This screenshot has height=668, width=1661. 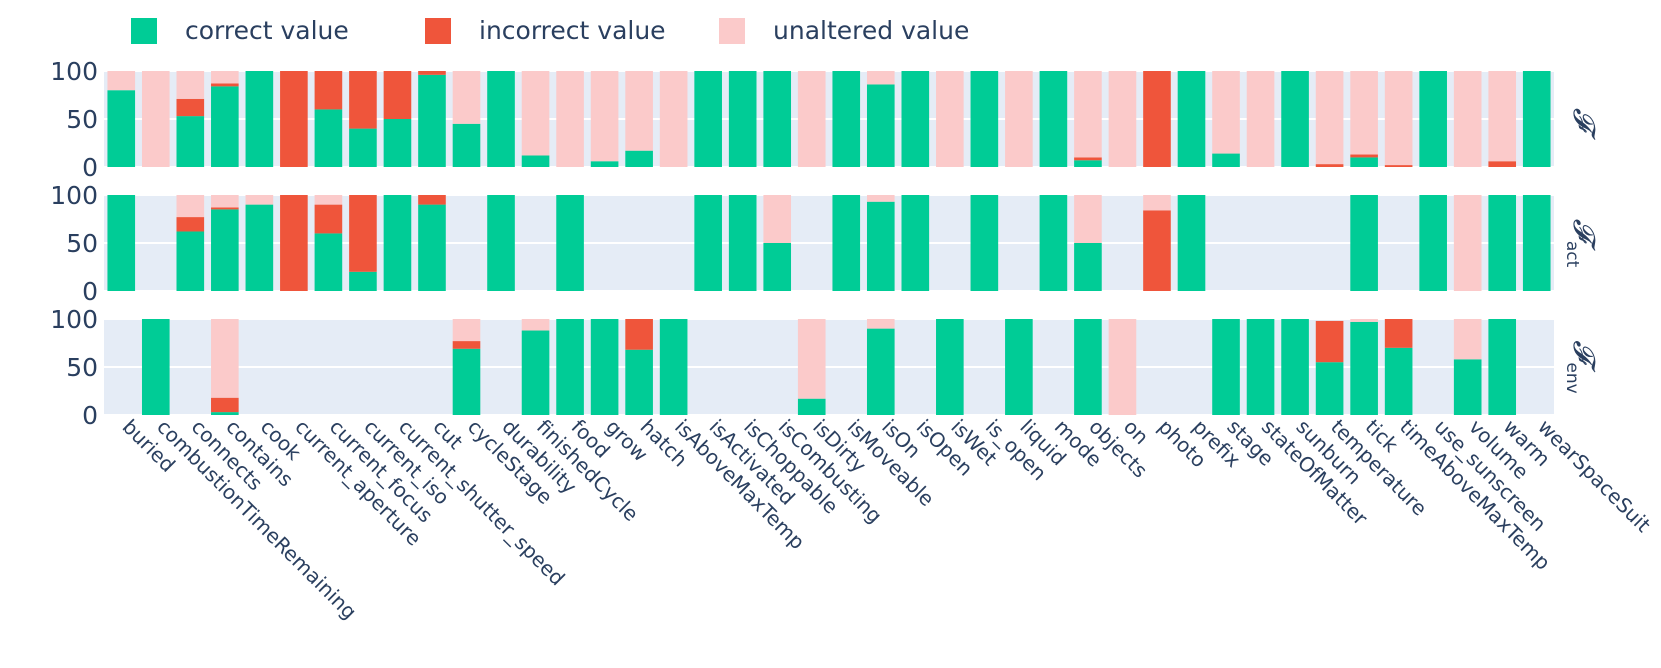 I want to click on bar-unaltered-1-temperature, so click(x=1329, y=118).